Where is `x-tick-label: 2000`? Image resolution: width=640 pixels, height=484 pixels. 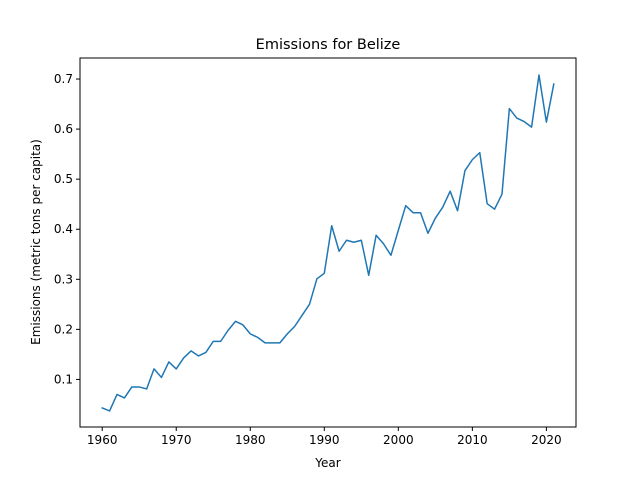 x-tick-label: 2000 is located at coordinates (398, 440).